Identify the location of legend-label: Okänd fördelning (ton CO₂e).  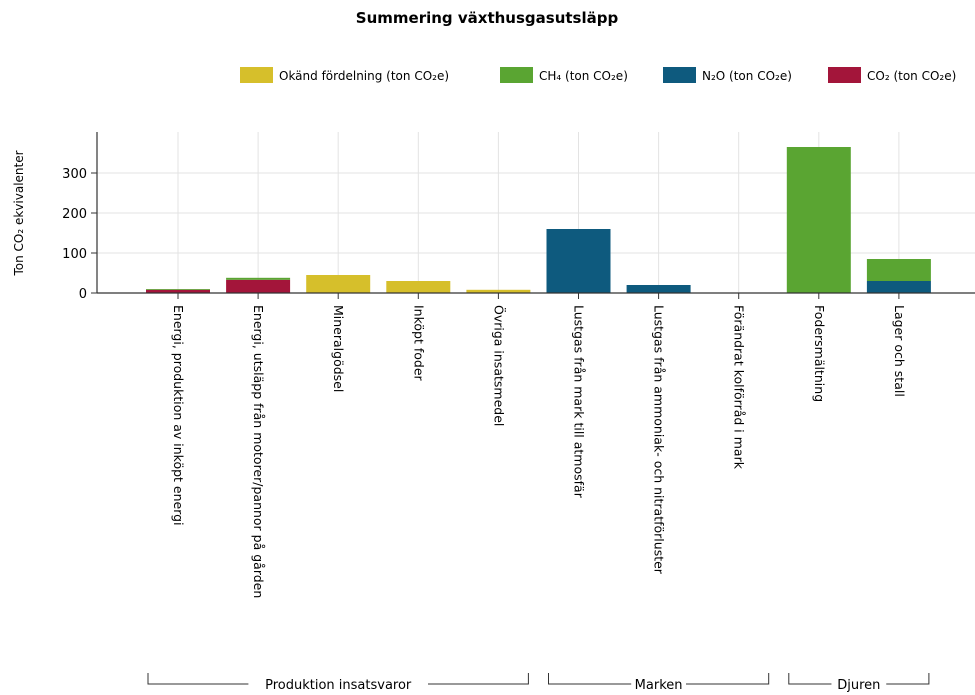
(364, 76).